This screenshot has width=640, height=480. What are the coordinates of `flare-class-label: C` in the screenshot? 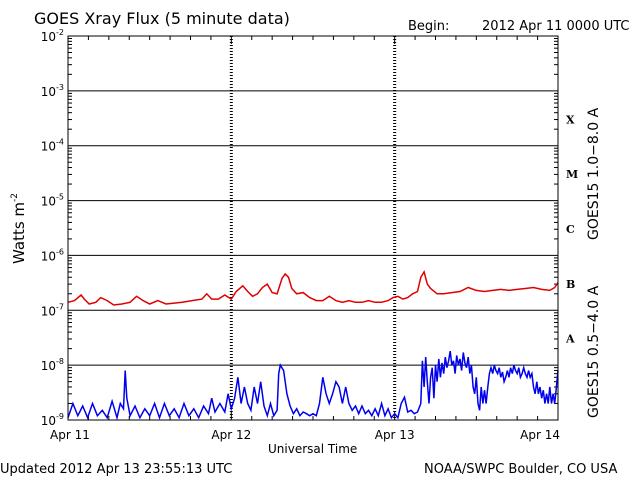 It's located at (570, 229).